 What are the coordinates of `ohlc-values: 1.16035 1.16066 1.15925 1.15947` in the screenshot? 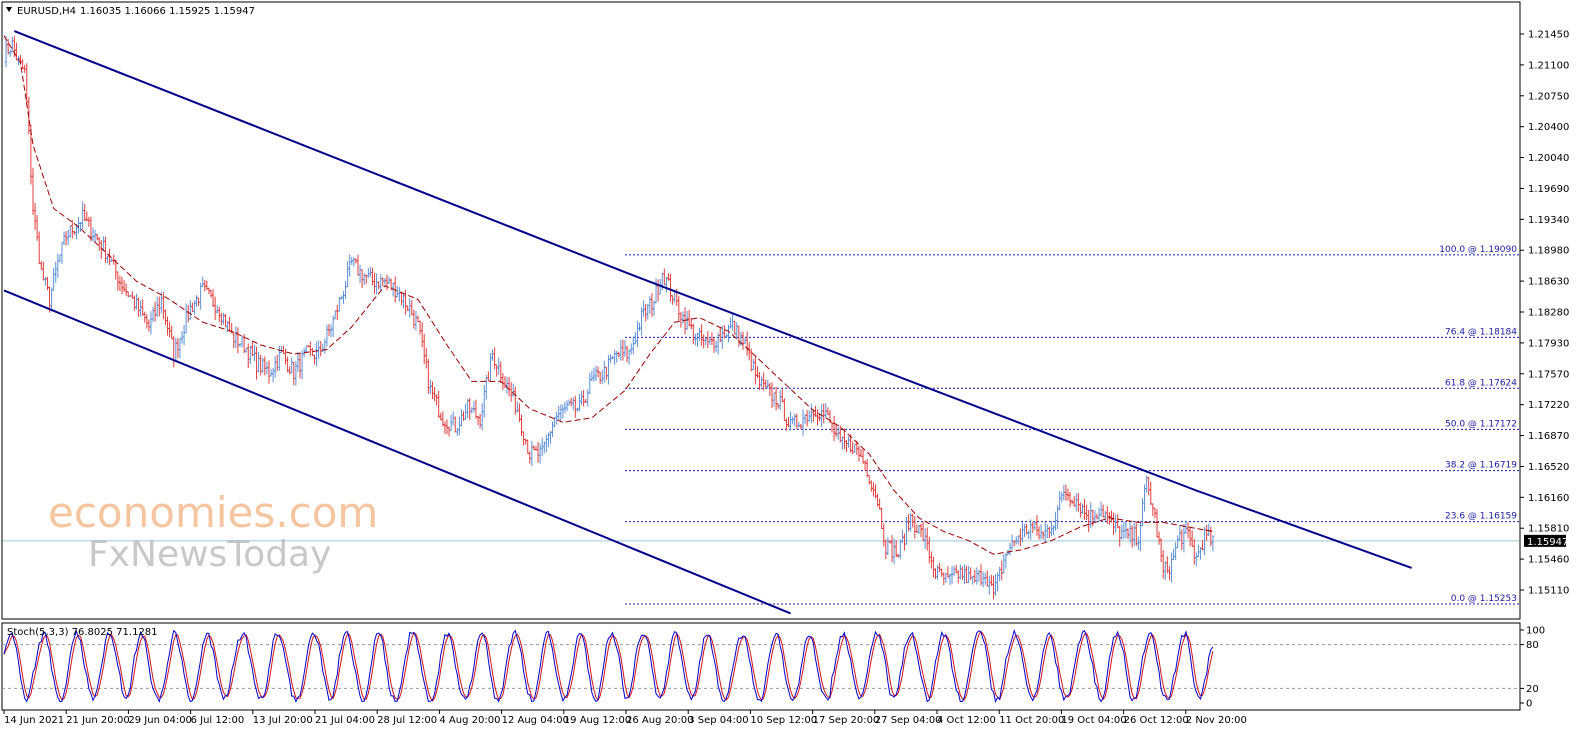 It's located at (167, 11).